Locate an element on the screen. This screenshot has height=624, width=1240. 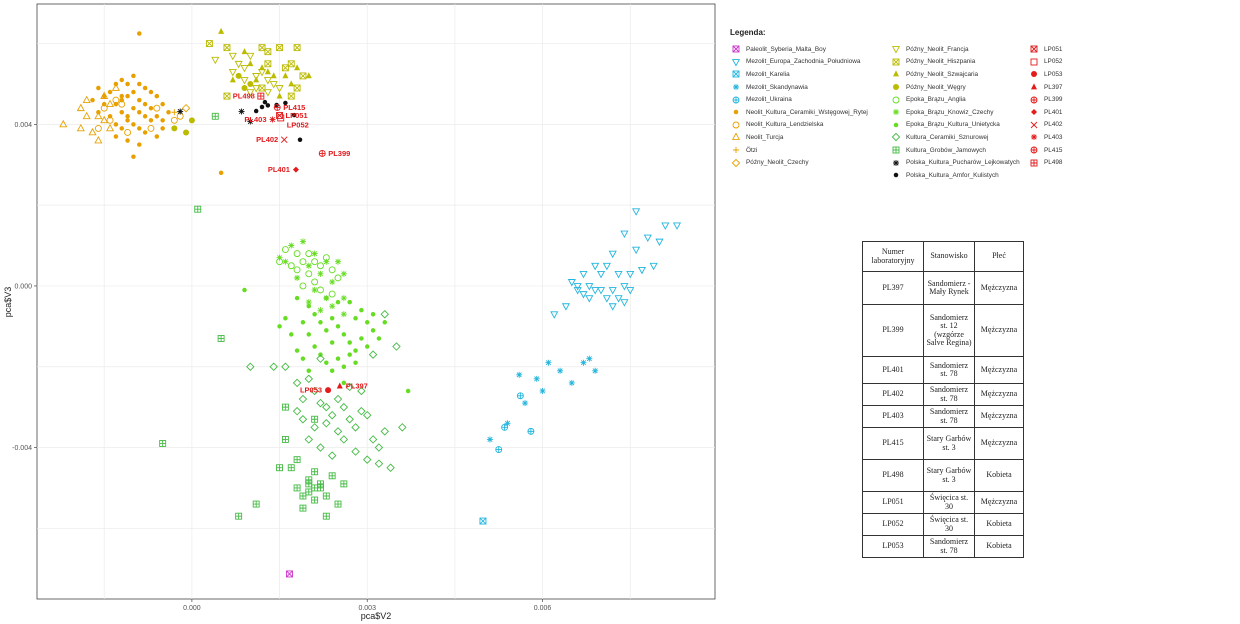
legend-label: Późny_Neolit_Francja is located at coordinates (937, 49).